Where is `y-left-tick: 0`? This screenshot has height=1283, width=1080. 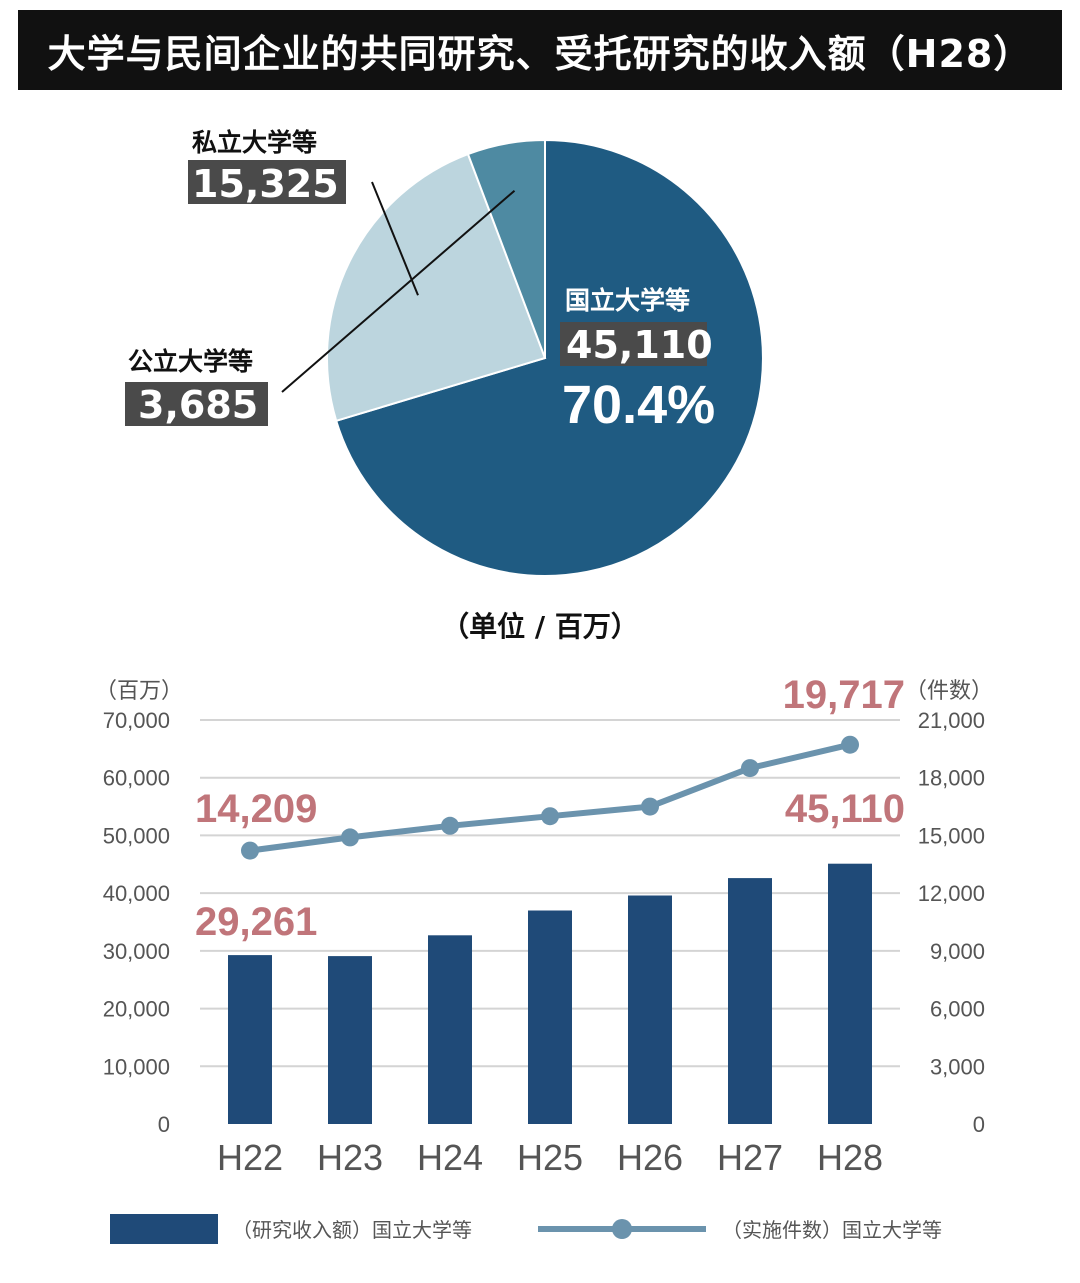 y-left-tick: 0 is located at coordinates (164, 1124).